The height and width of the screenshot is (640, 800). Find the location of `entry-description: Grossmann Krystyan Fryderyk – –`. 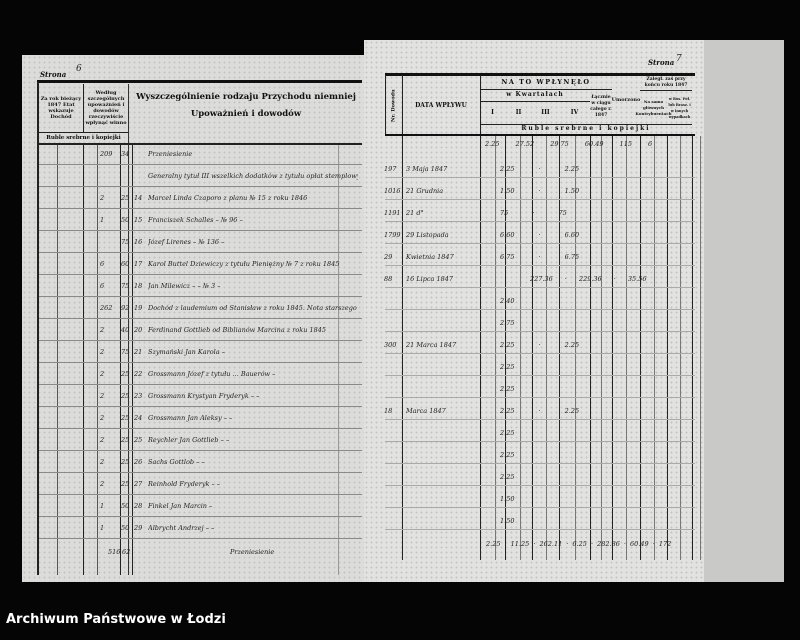

entry-description: Grossmann Krystyan Fryderyk – – is located at coordinates (204, 396).